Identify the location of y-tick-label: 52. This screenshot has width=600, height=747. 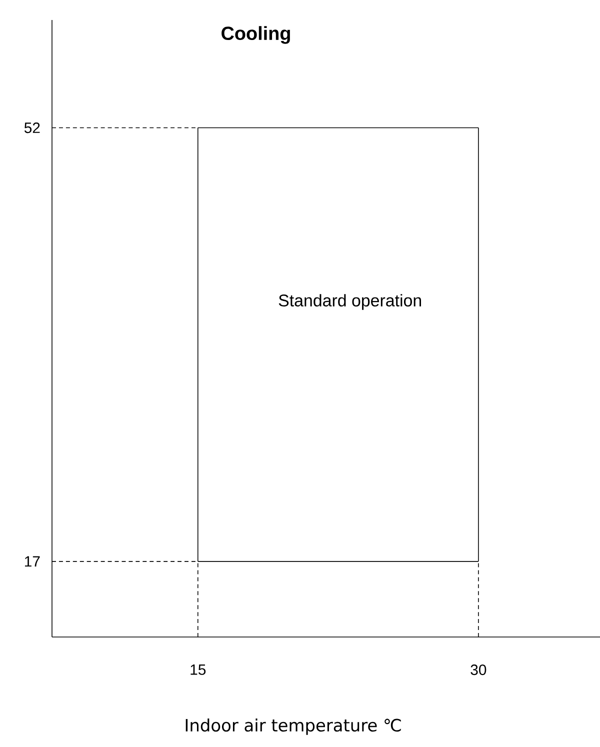
(32, 128).